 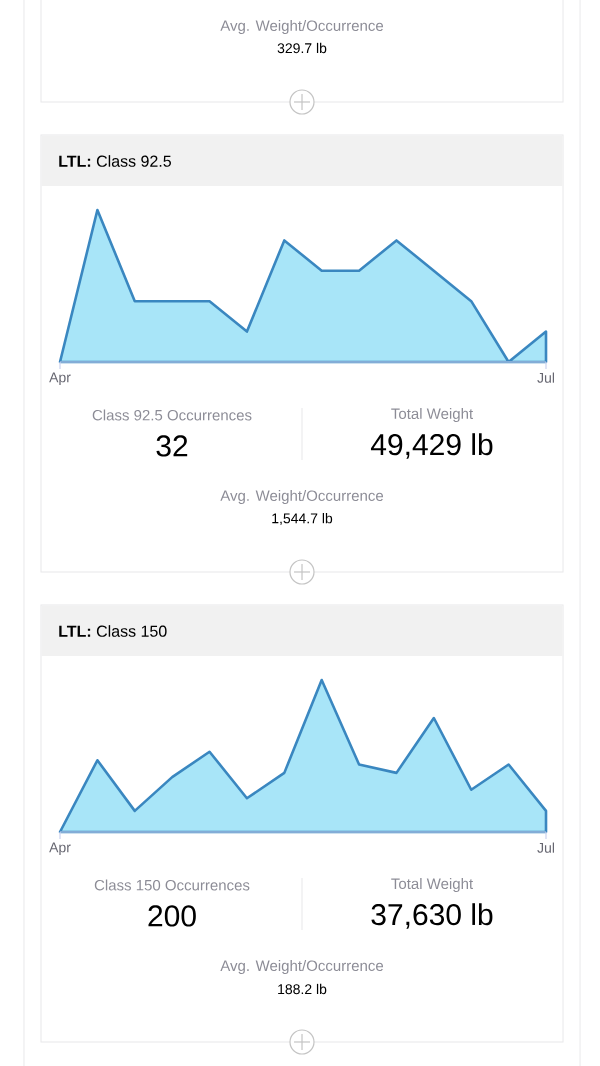 What do you see at coordinates (431, 446) in the screenshot?
I see `text: 49,429 lb` at bounding box center [431, 446].